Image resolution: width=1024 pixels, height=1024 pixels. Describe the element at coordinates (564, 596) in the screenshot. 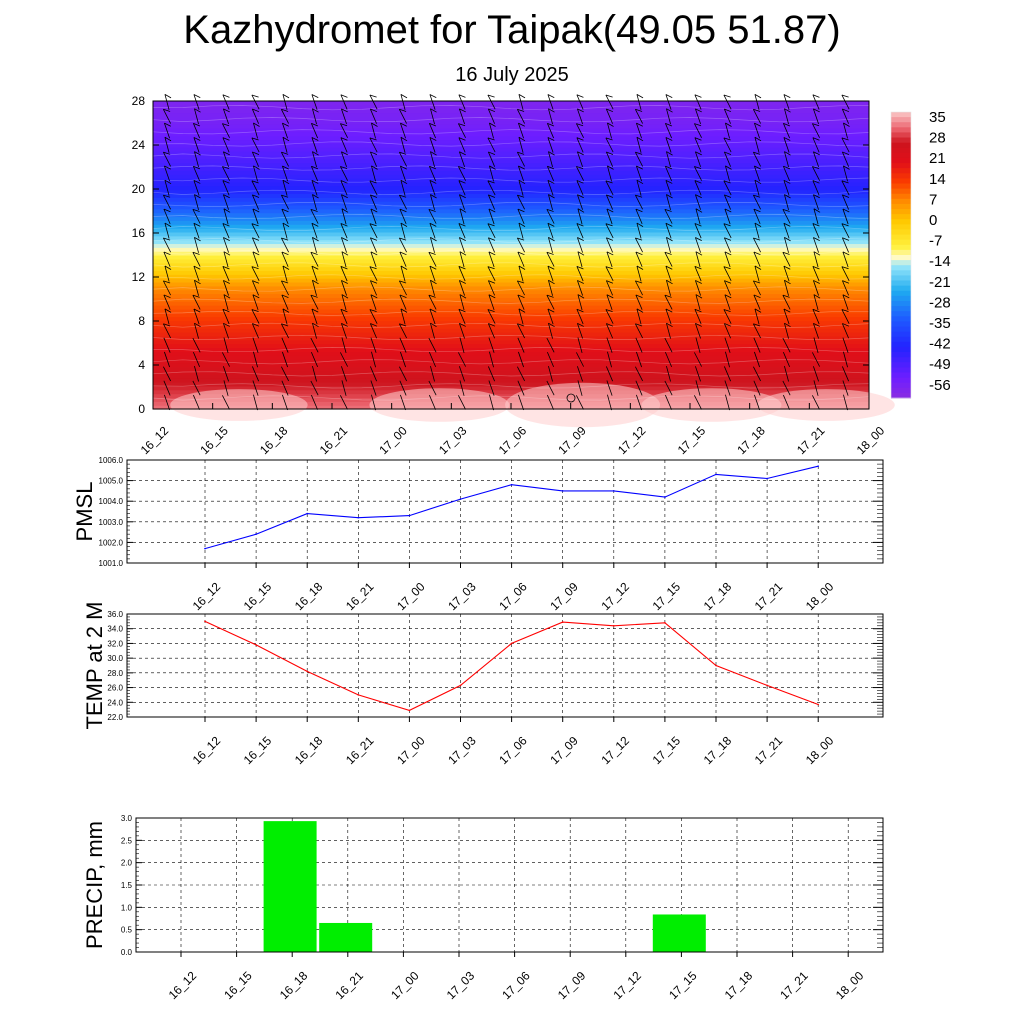

I see `x-tick-label: 17_09` at that location.